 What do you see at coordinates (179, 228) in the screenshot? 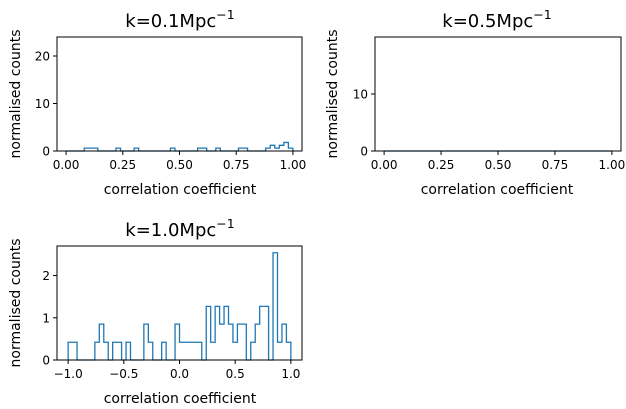
I see `panel-title: k=1.0Mpc−1` at bounding box center [179, 228].